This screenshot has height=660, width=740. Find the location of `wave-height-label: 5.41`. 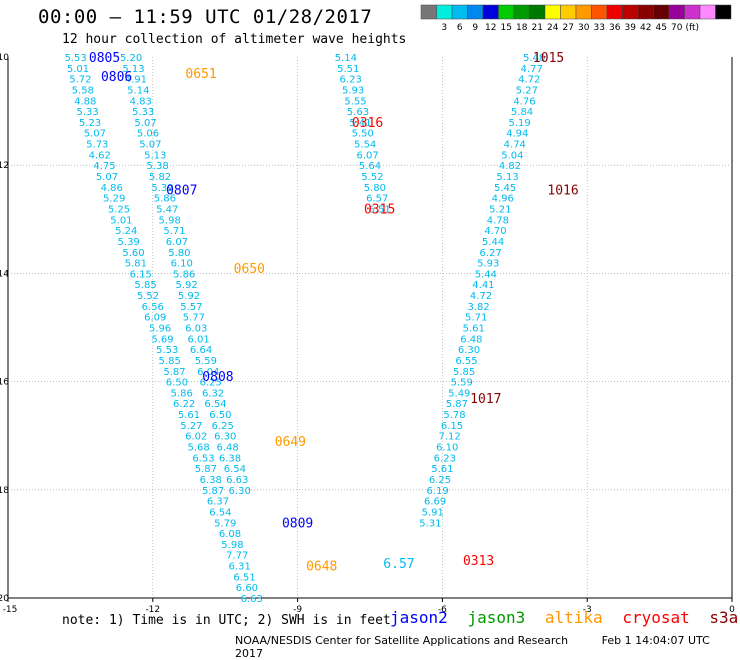

wave-height-label: 5.41 is located at coordinates (360, 123).